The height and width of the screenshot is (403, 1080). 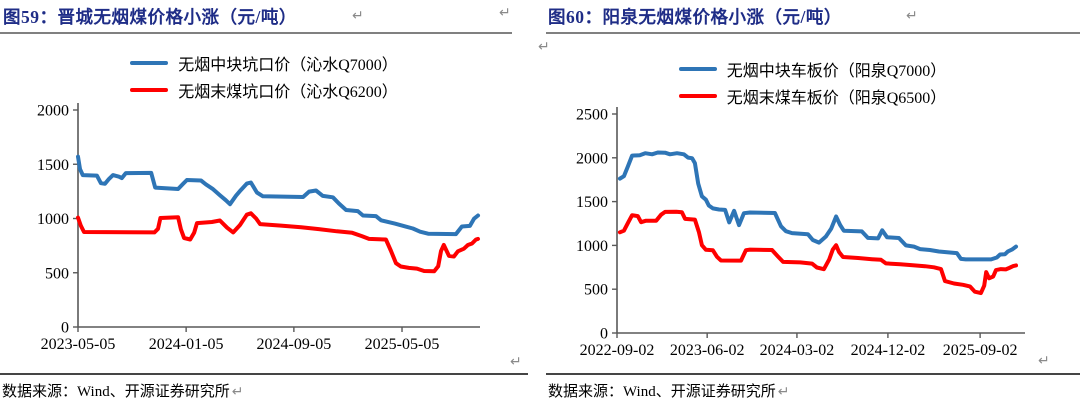 I want to click on figure-title-left: 图59：晋城无烟煤价格小涨（元/吨）, so click(x=150, y=17).